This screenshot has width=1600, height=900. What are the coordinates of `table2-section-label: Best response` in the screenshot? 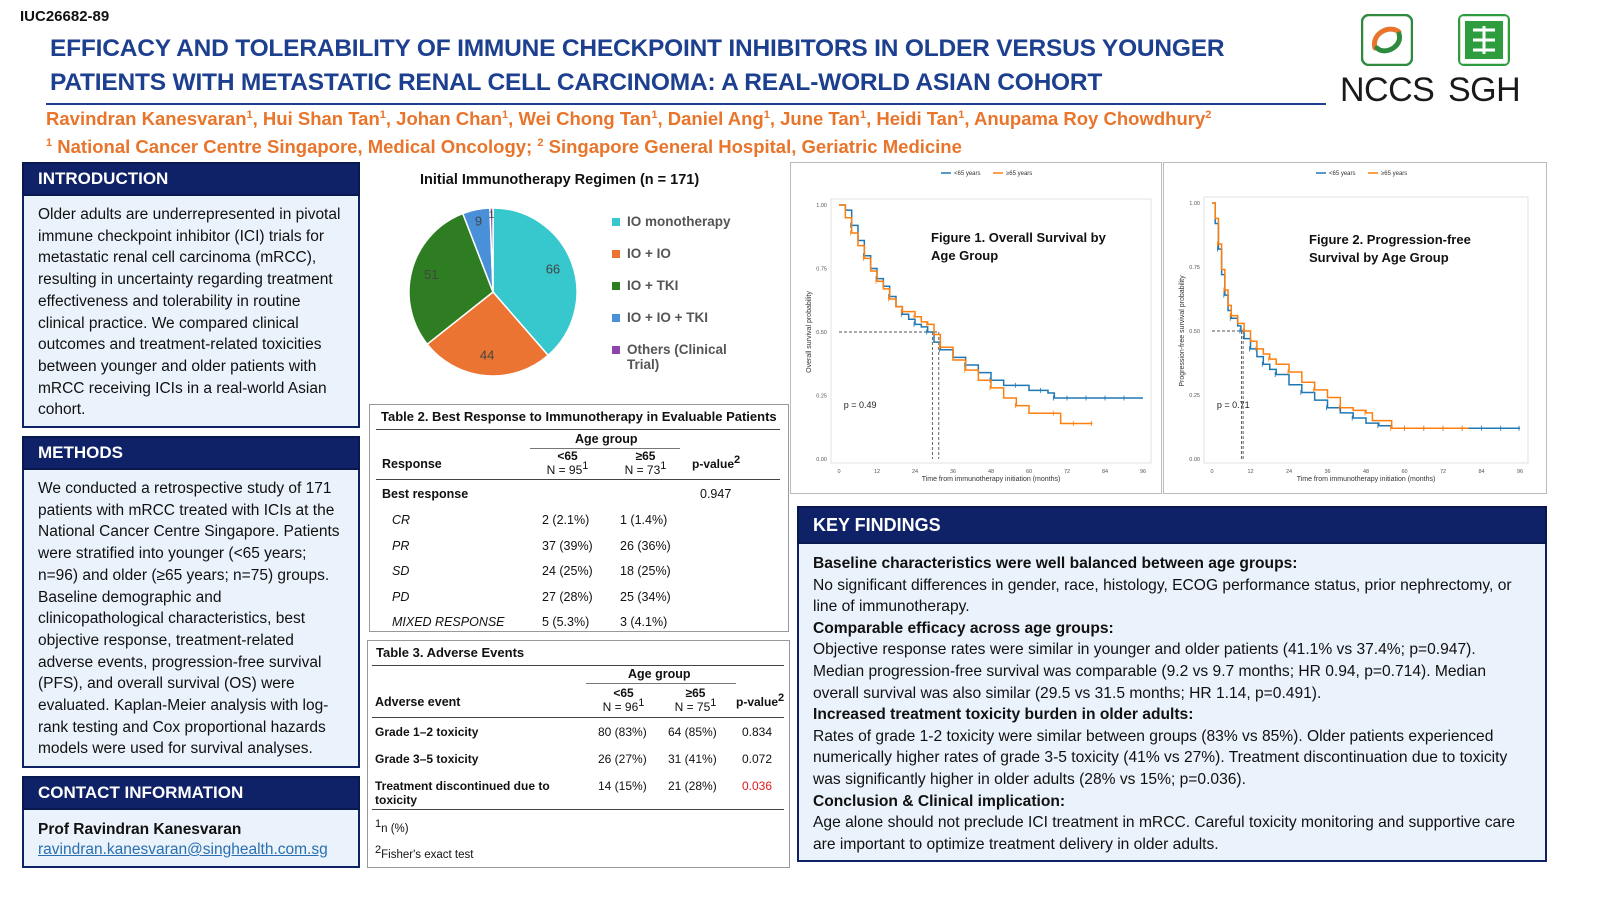 It's located at (425, 494).